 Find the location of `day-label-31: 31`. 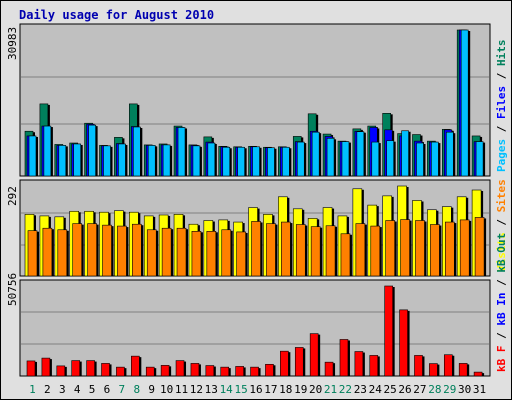

day-label-31: 31 is located at coordinates (479, 389).